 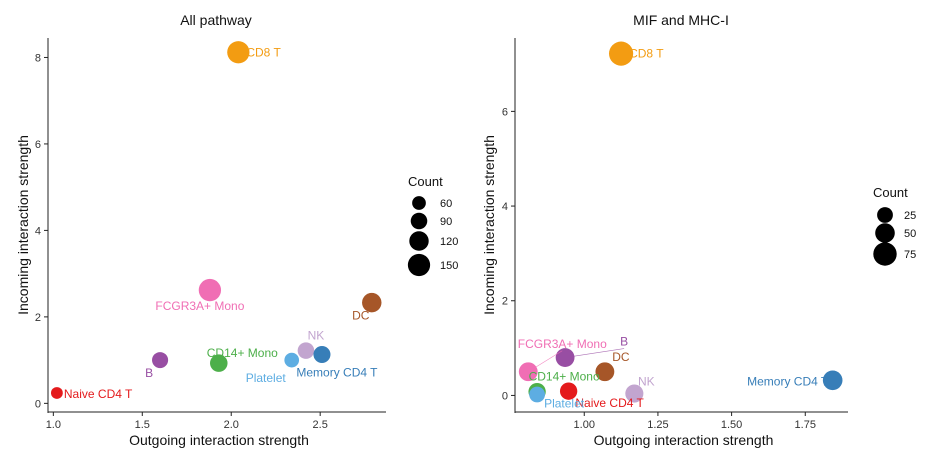 What do you see at coordinates (216, 20) in the screenshot?
I see `panel-title: All pathway` at bounding box center [216, 20].